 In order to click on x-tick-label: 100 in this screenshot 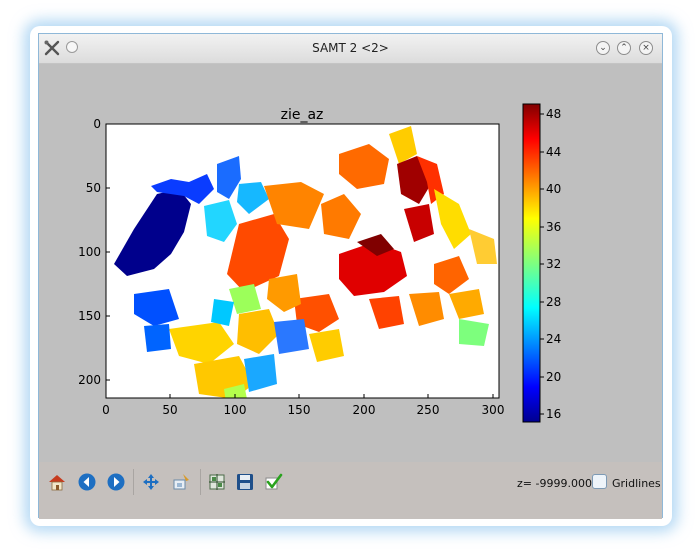, I will do `click(235, 410)`.